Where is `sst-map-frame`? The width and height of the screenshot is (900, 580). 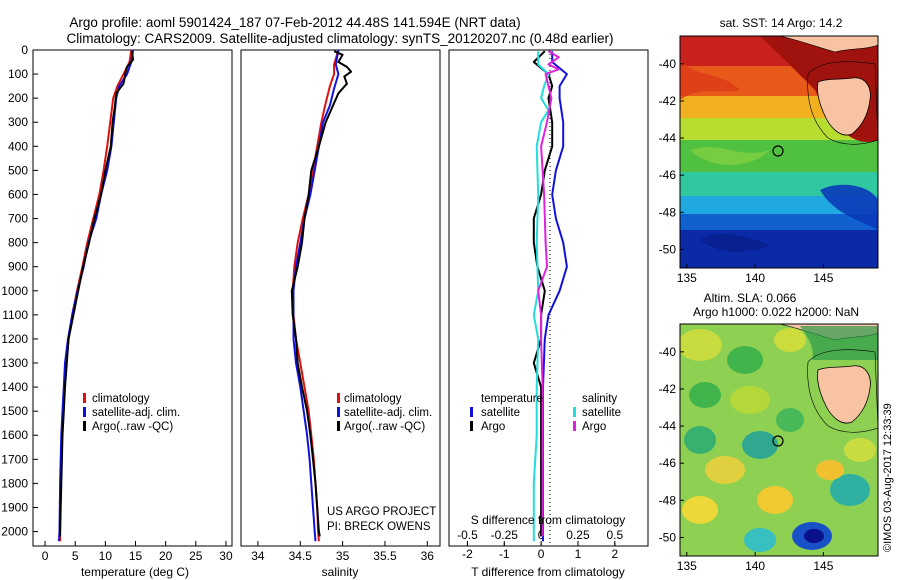
sst-map-frame is located at coordinates (779, 152).